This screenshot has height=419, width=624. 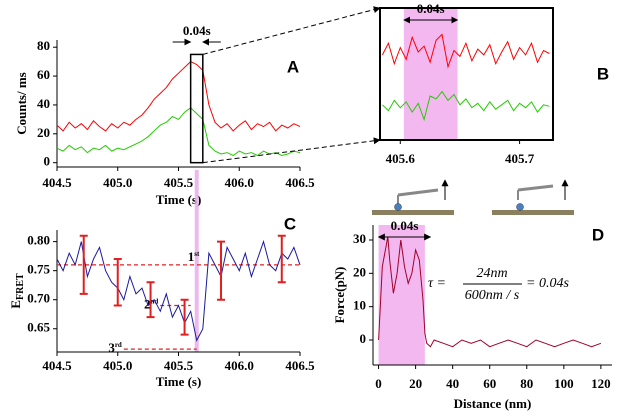 I want to click on y-tick-label: 80, so click(x=43, y=45).